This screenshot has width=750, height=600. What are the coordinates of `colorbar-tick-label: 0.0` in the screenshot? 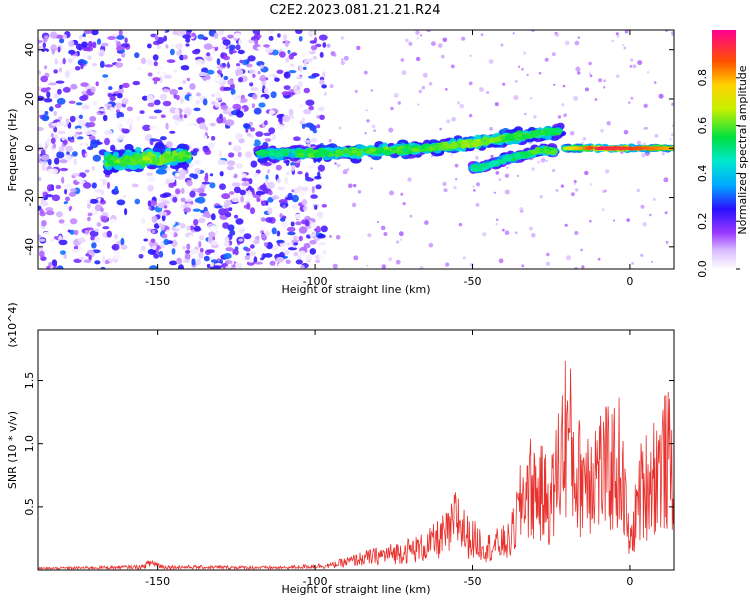 It's located at (702, 269).